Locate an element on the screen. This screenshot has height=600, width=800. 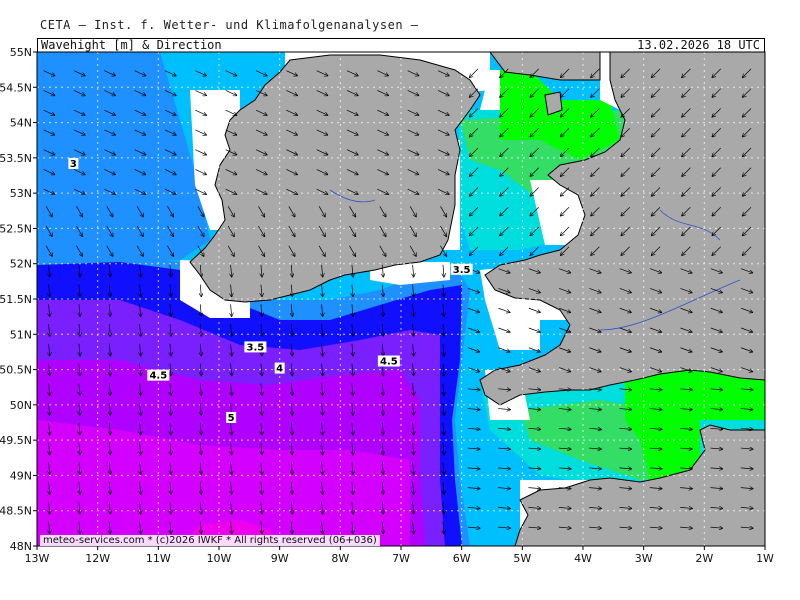
wave-band-lt2m-channel is located at coordinates (695, 432).